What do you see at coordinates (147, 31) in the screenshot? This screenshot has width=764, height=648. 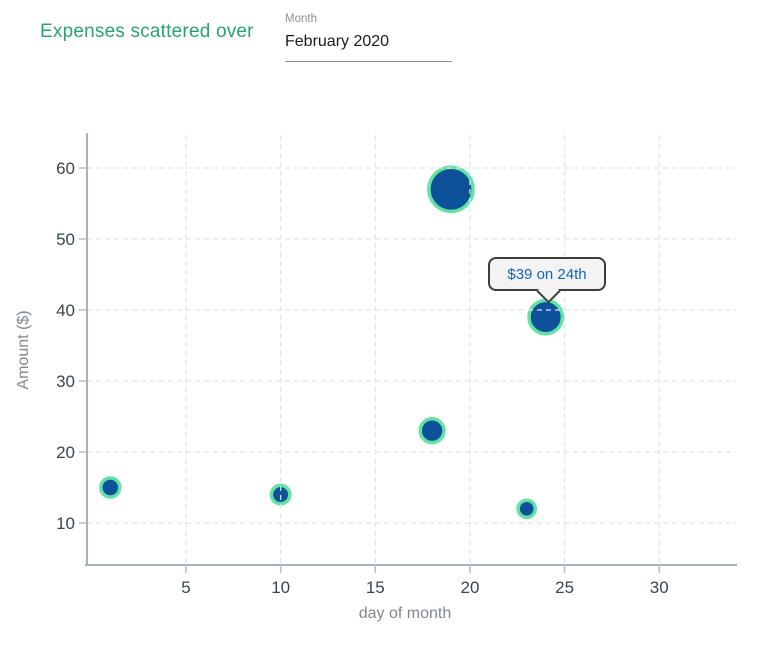 I see `page-title: Expenses scattered over` at bounding box center [147, 31].